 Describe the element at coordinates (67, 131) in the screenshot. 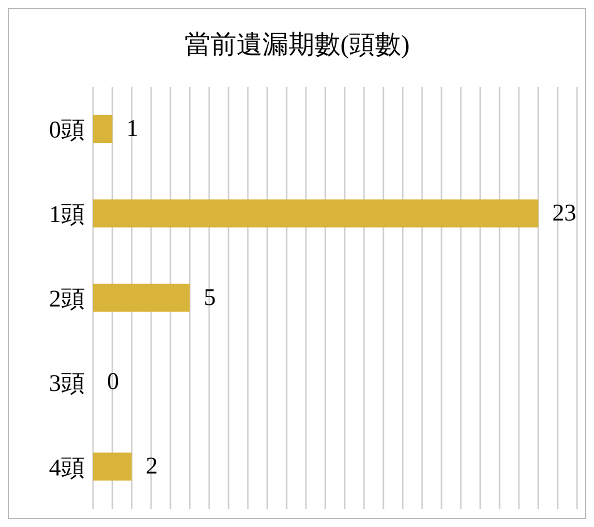

I see `y-tick-label: 0頭` at that location.